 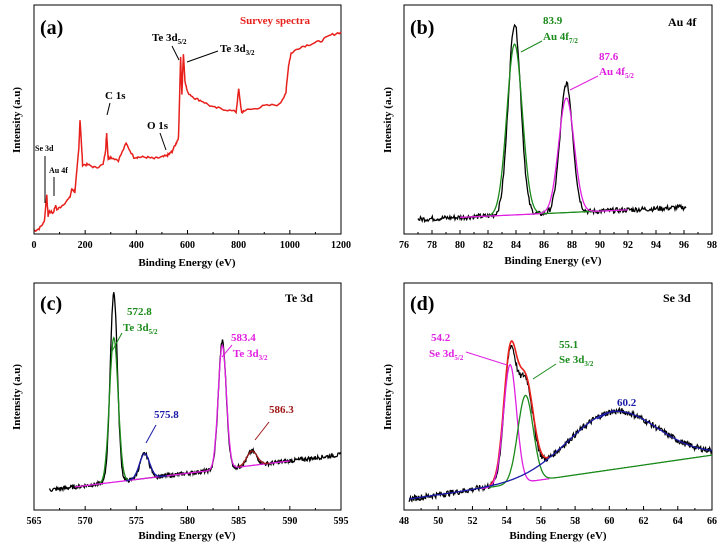 I want to click on annotation-te-3d32-text: Te 3d3/2, so click(x=237, y=50).